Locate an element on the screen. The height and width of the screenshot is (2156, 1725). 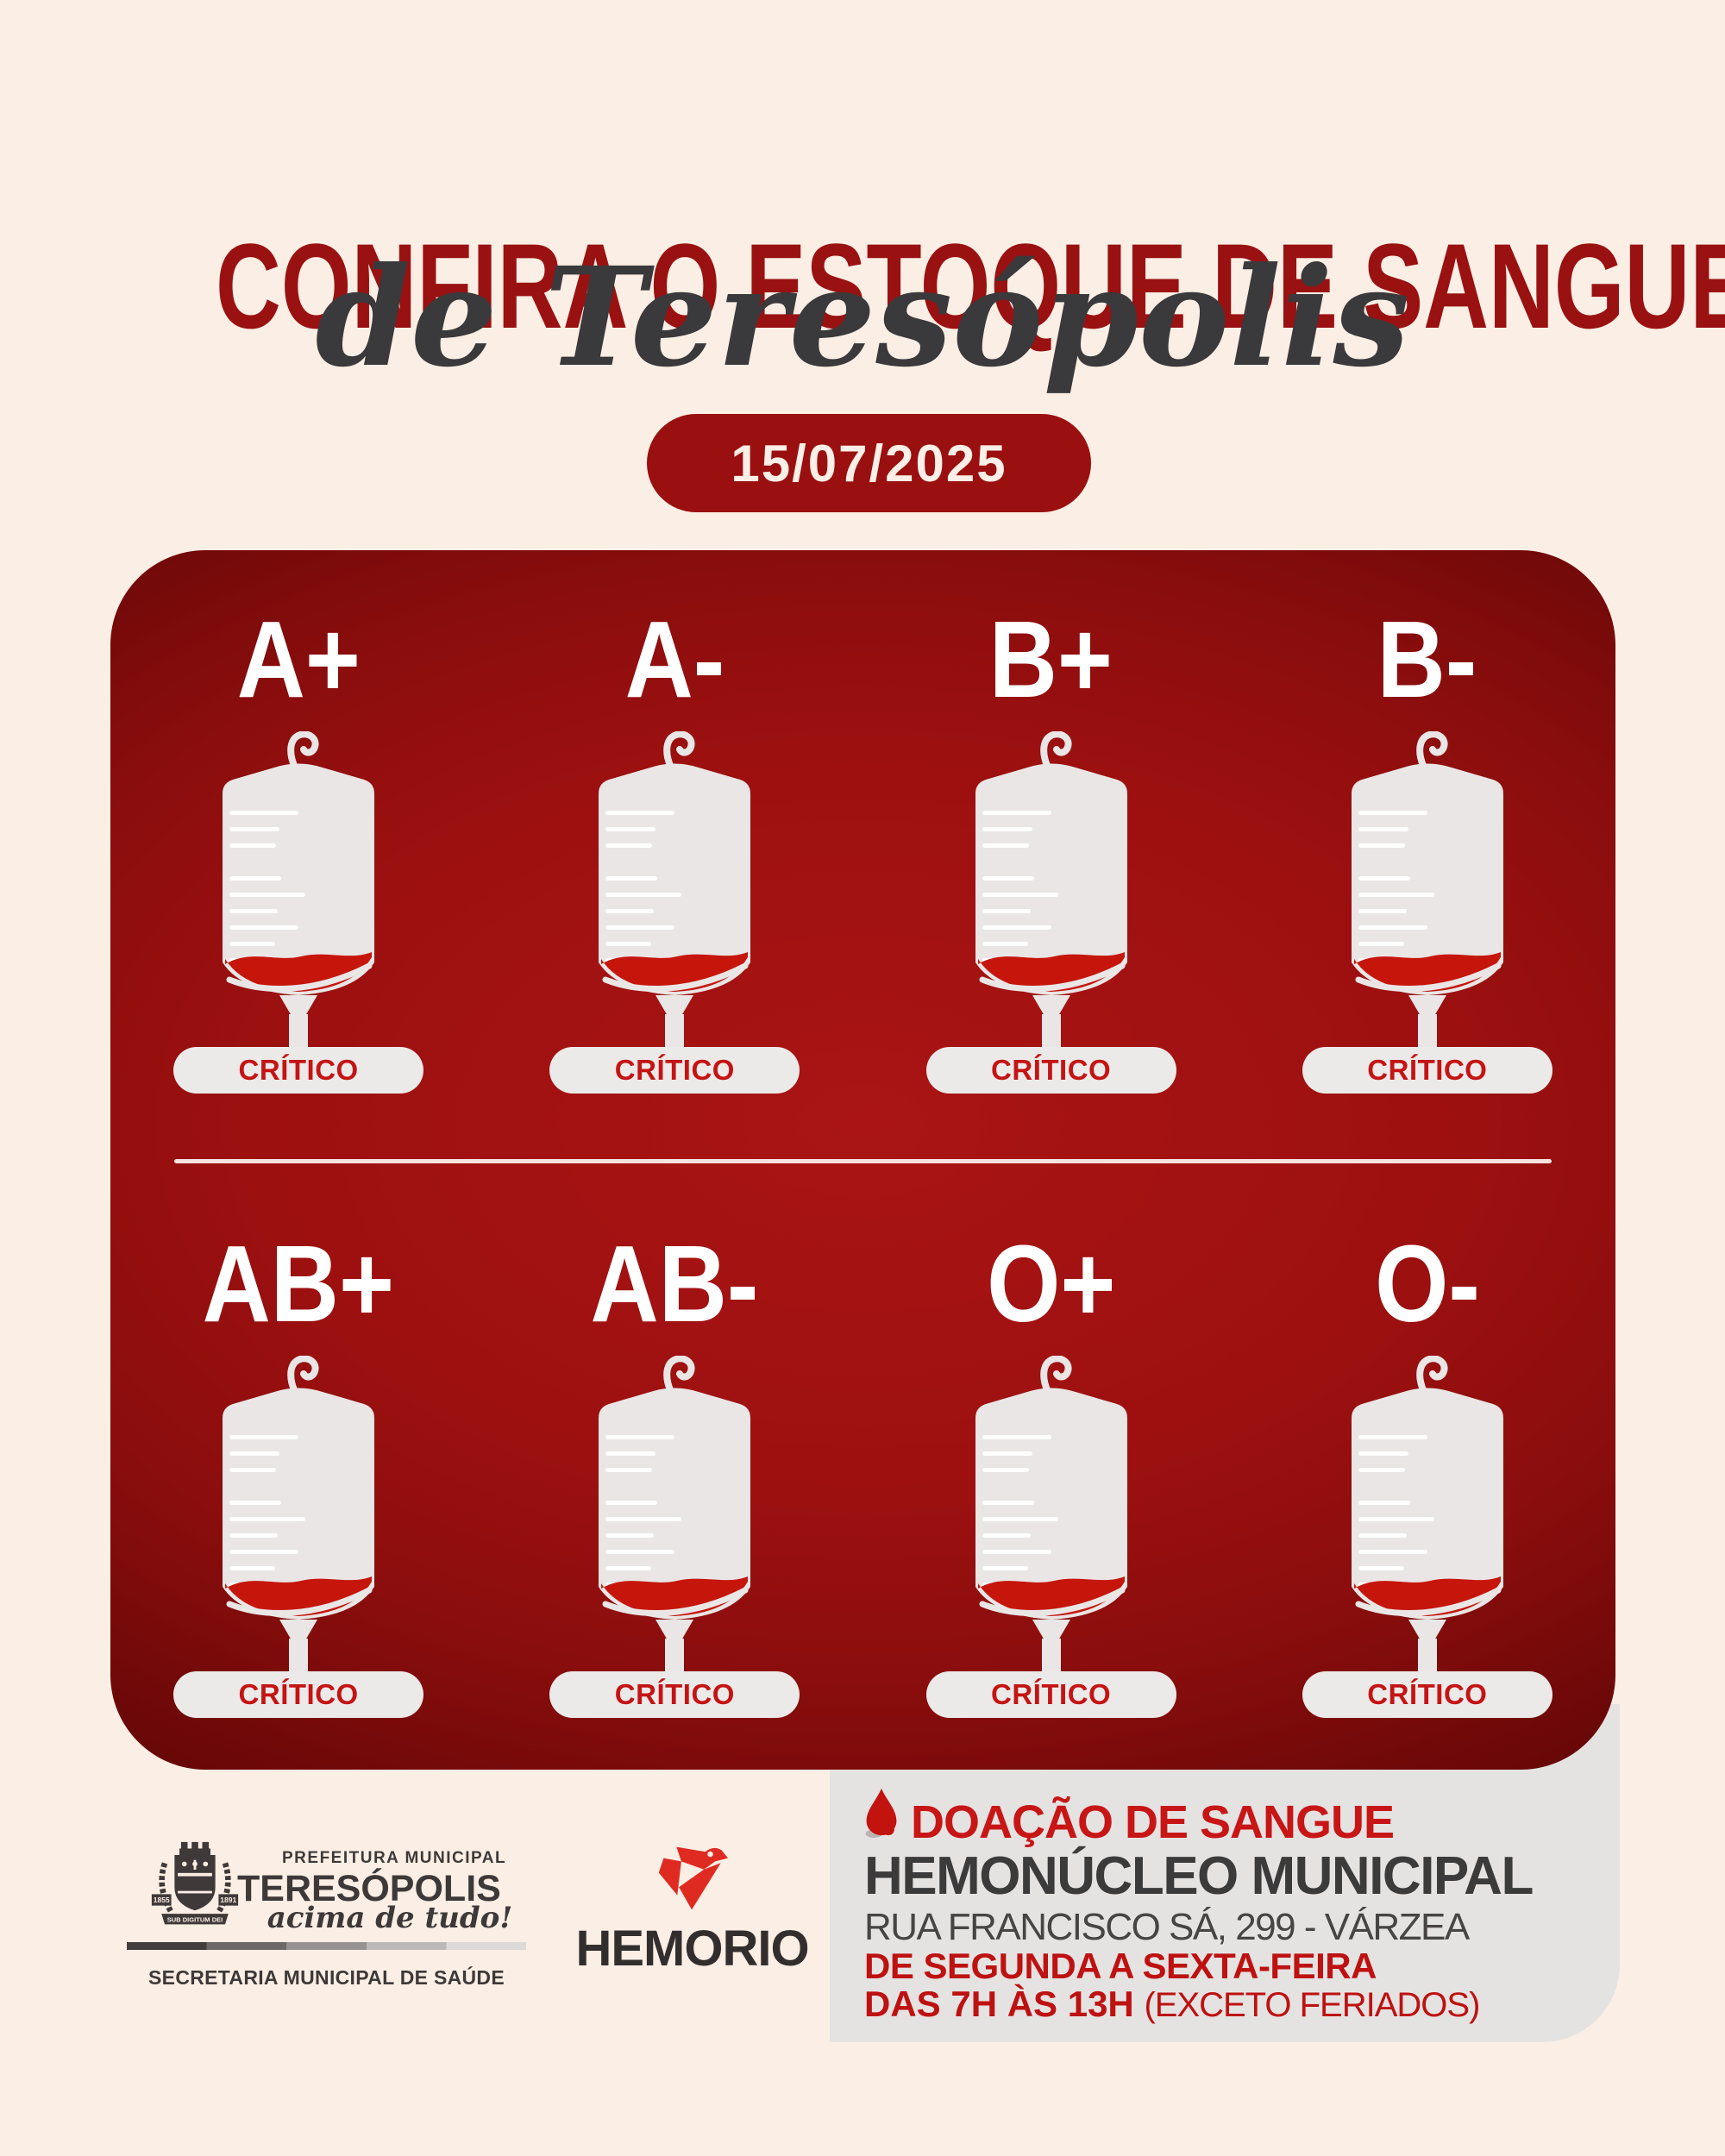
stock-cell-b-neg: B- CRÍTICO is located at coordinates (1427, 849).